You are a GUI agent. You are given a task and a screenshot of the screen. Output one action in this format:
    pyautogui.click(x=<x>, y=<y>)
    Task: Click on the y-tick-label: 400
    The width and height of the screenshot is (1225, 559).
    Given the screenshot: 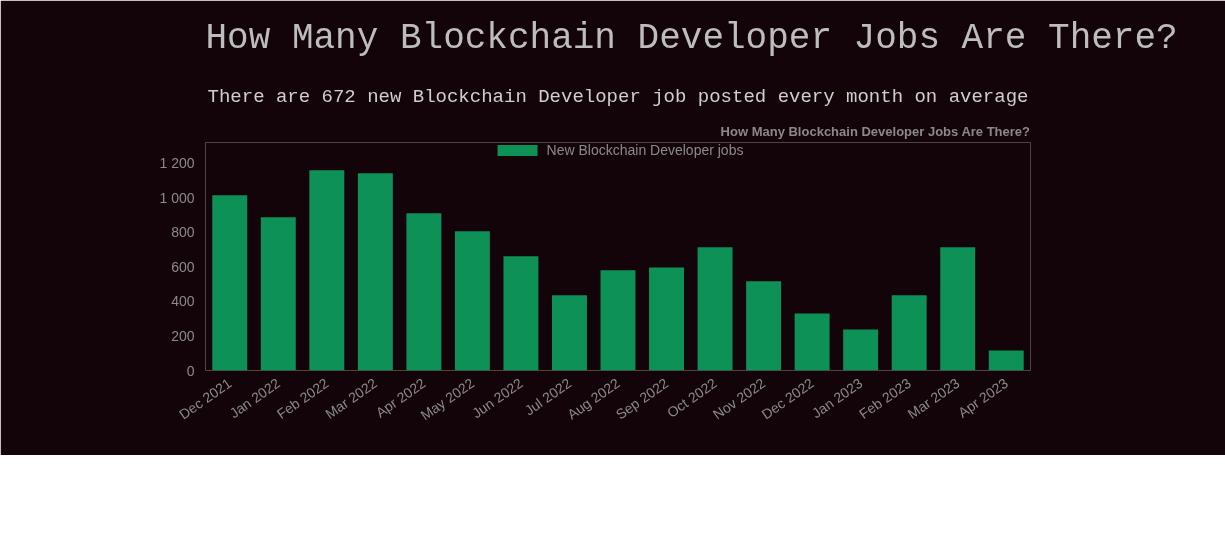 What is the action you would take?
    pyautogui.click(x=183, y=301)
    